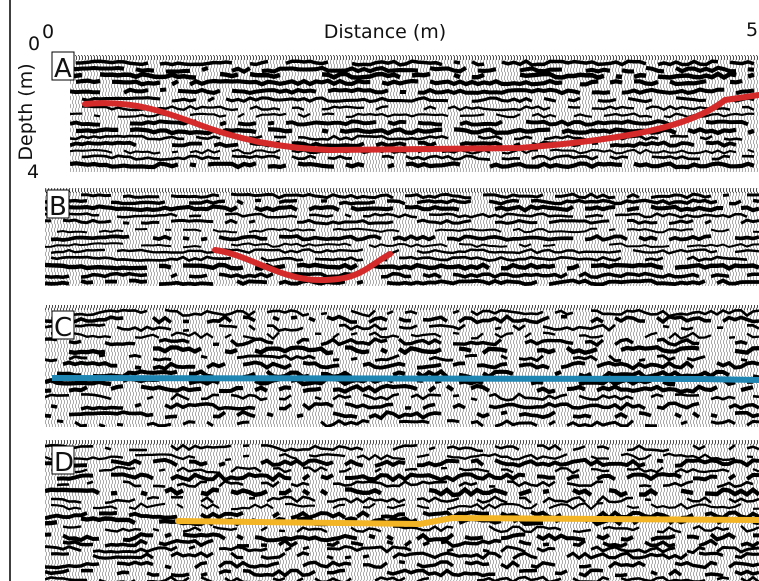 This screenshot has height=581, width=759. Describe the element at coordinates (385, 32) in the screenshot. I see `axis-title: Distance (m)` at that location.